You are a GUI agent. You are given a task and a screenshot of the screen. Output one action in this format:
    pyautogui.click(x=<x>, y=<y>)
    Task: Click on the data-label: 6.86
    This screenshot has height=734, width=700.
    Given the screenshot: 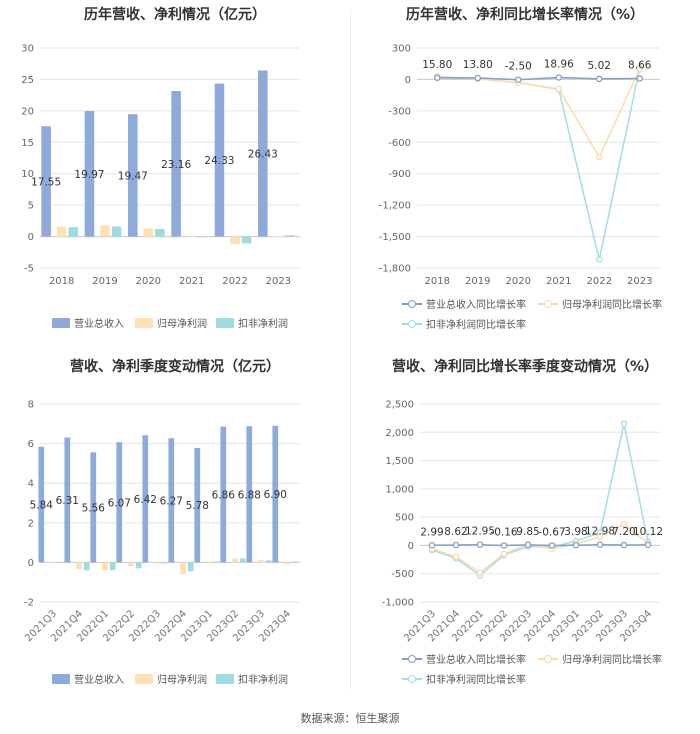 What is the action you would take?
    pyautogui.click(x=224, y=495)
    